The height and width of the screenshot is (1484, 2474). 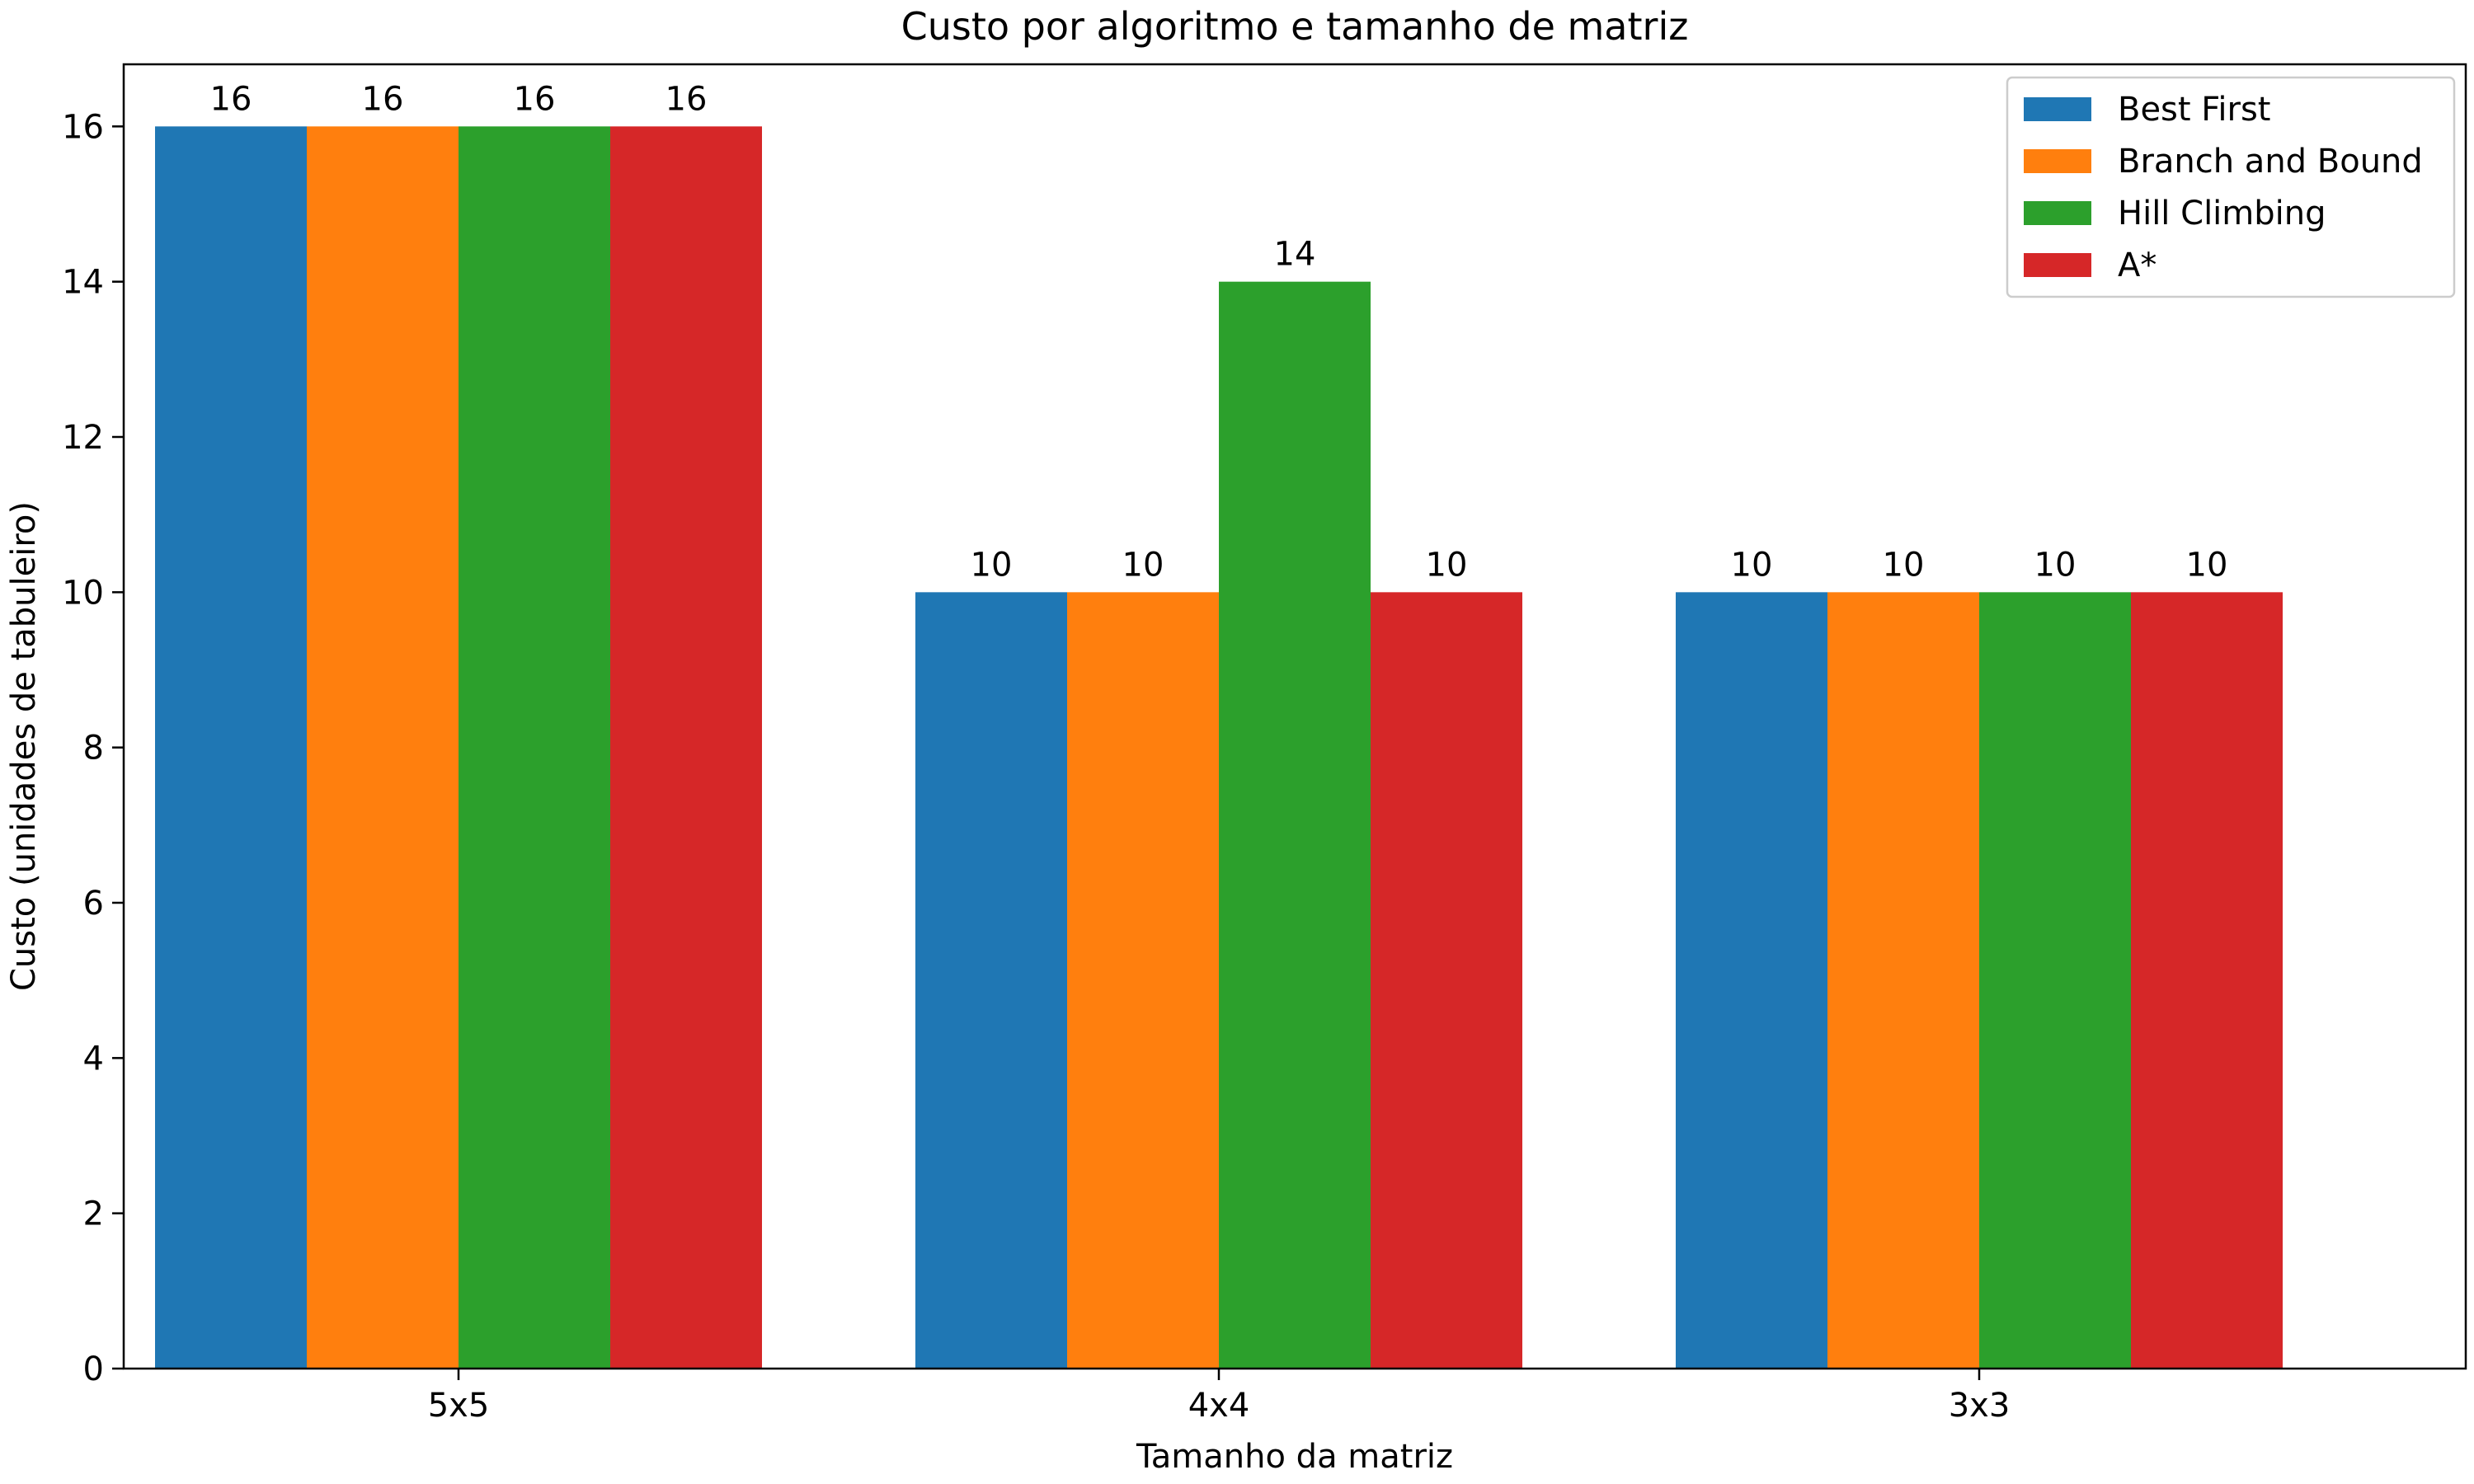 I want to click on bar-best-first-3x3, so click(x=1751, y=980).